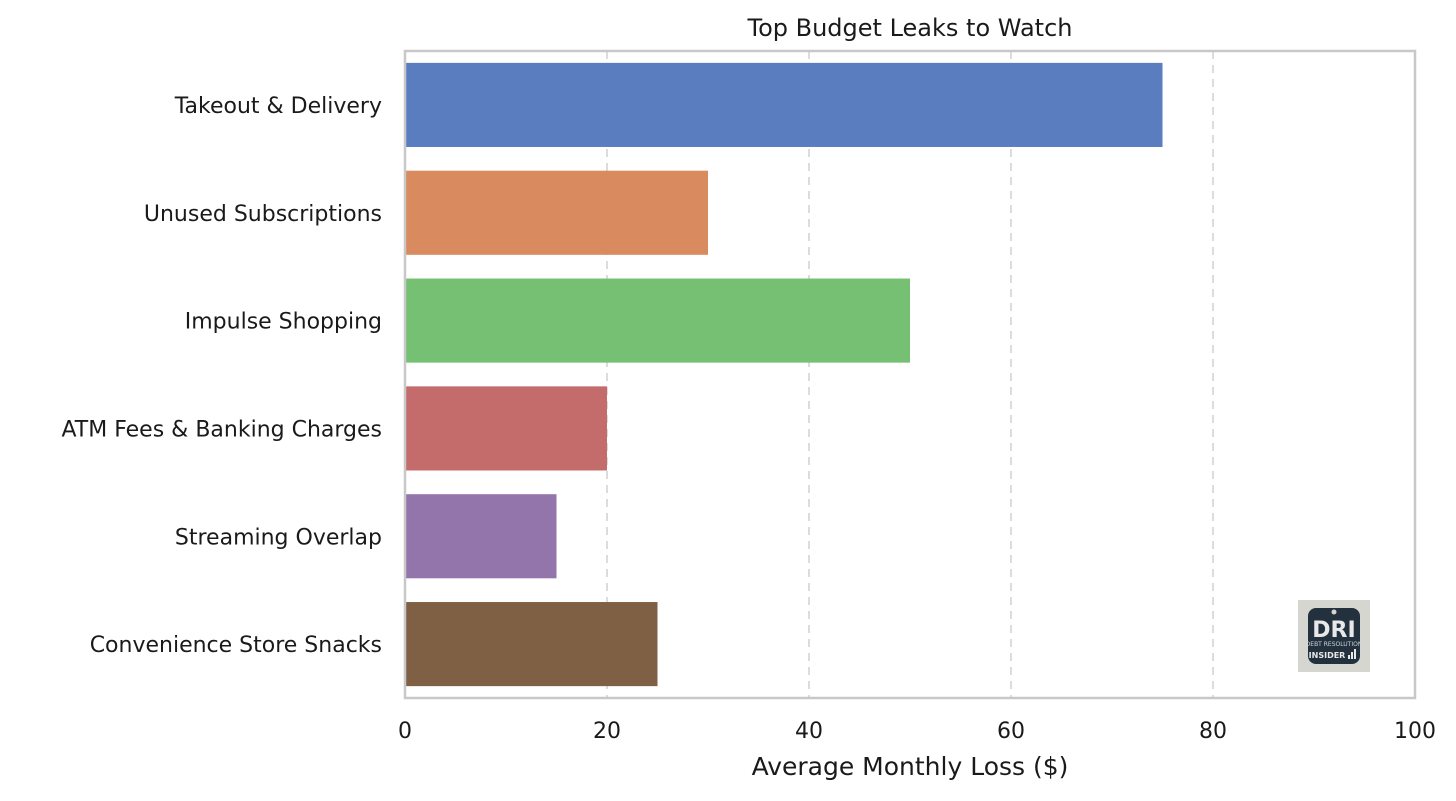 This screenshot has height=801, width=1456. What do you see at coordinates (405, 731) in the screenshot?
I see `x-tick-label: 0` at bounding box center [405, 731].